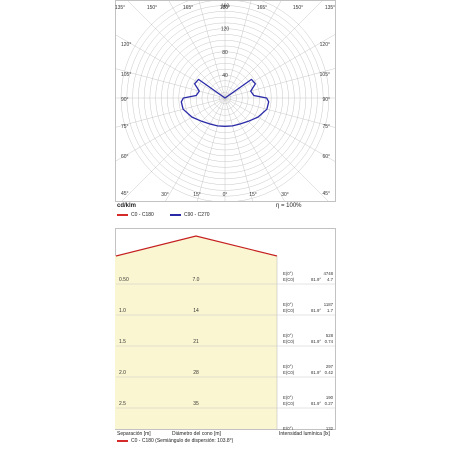 The image size is (452, 452). I want to click on angle-label-left: 90°, so click(125, 100).